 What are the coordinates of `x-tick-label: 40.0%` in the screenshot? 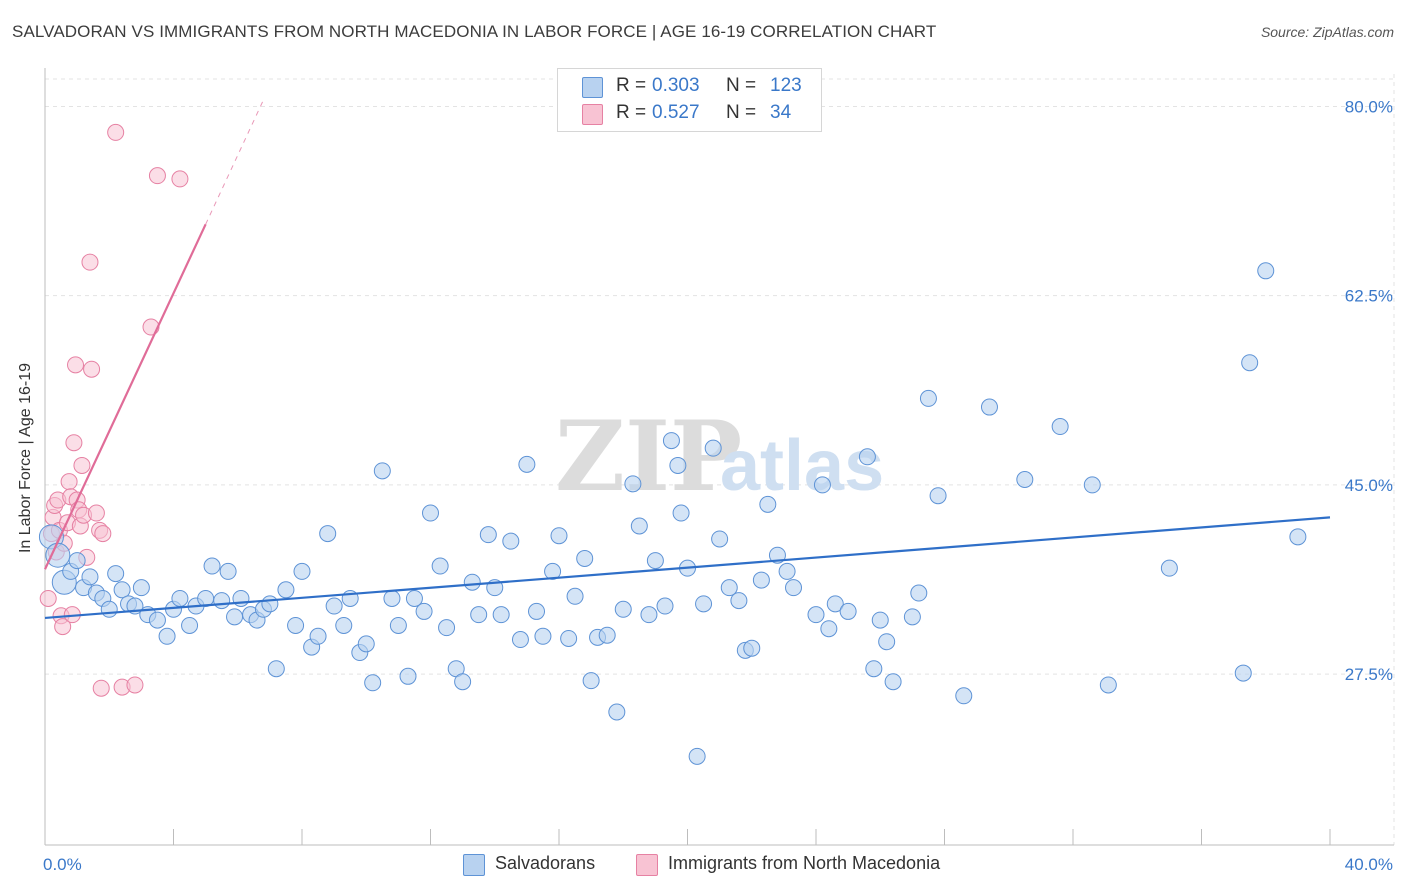 It's located at (1369, 864).